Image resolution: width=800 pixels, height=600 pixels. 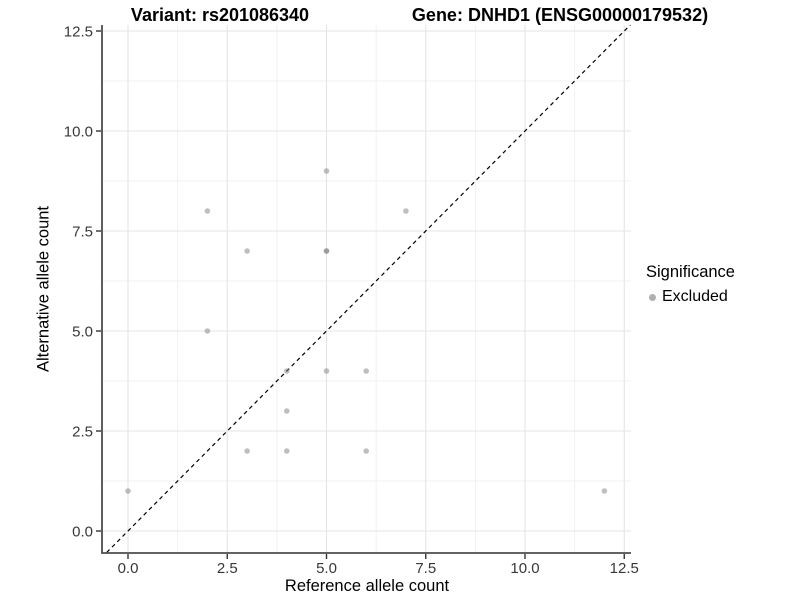 I want to click on y-tick-label: 2.5, so click(x=82, y=431).